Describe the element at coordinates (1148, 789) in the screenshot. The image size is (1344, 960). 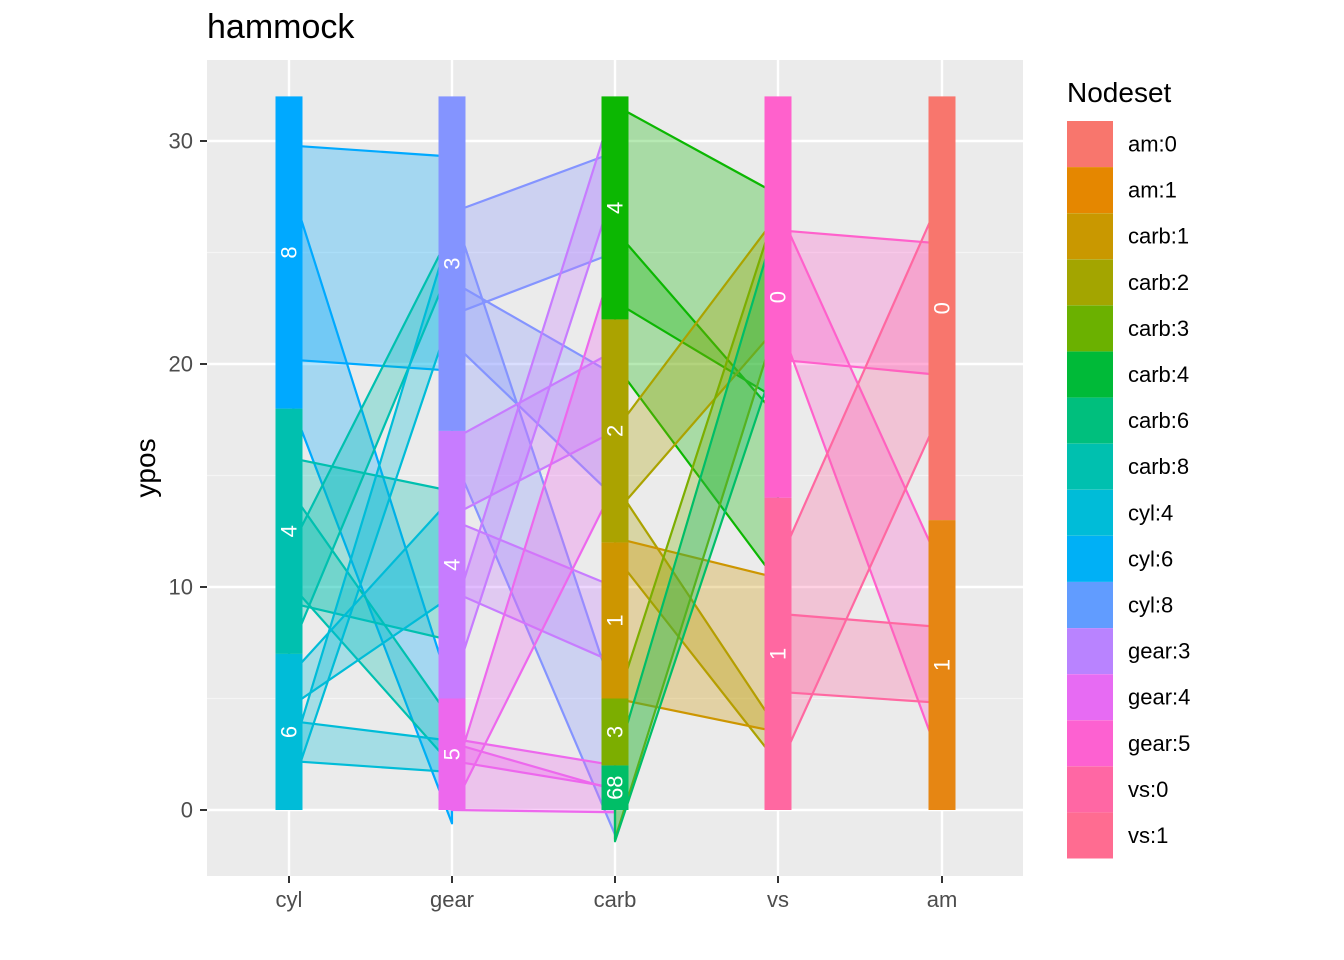
I see `legend-label: vs:0` at that location.